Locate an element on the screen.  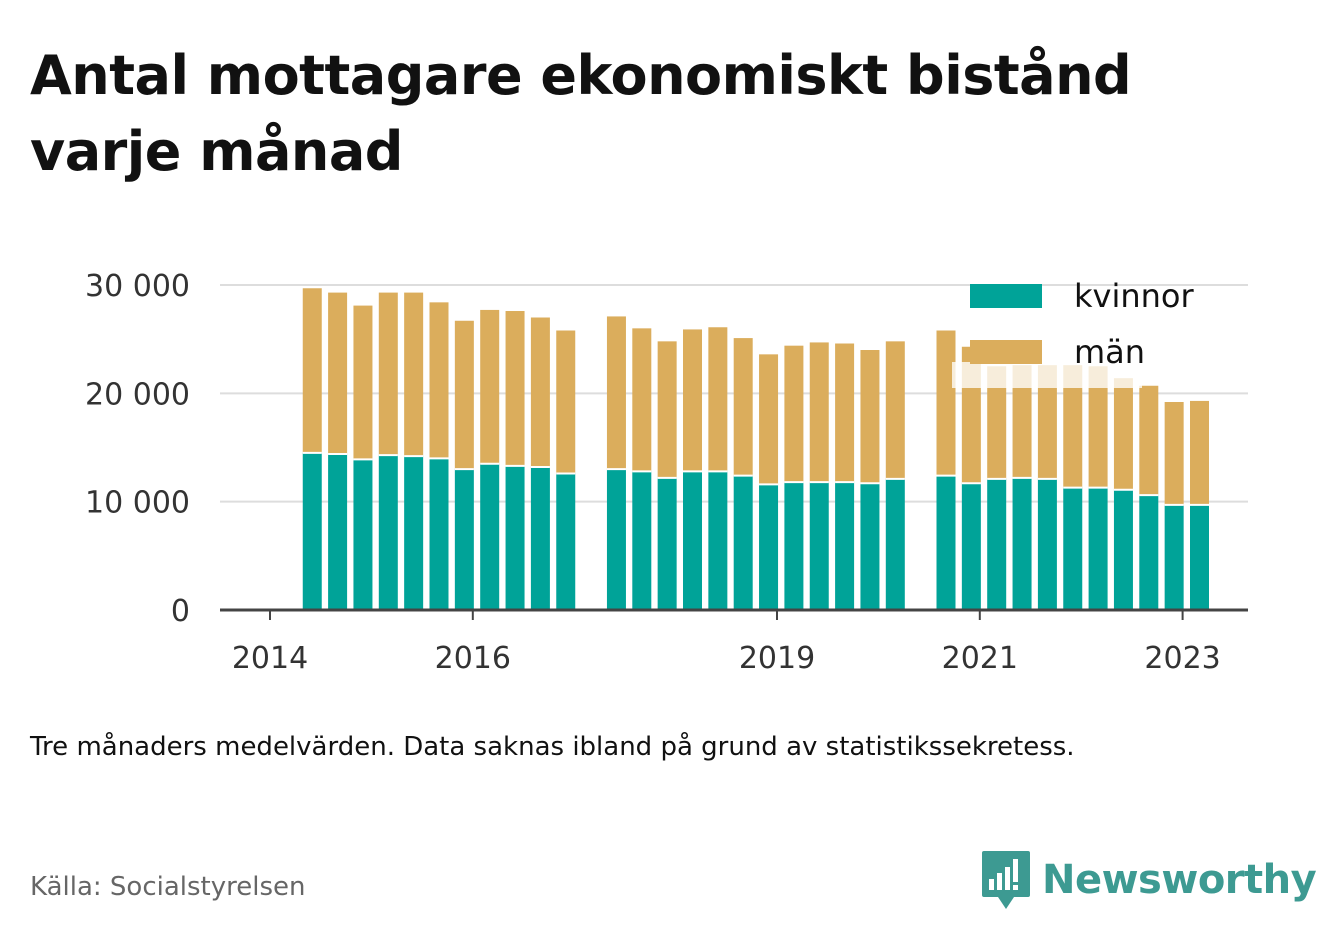
x-tick-label: 2014 is located at coordinates (270, 658).